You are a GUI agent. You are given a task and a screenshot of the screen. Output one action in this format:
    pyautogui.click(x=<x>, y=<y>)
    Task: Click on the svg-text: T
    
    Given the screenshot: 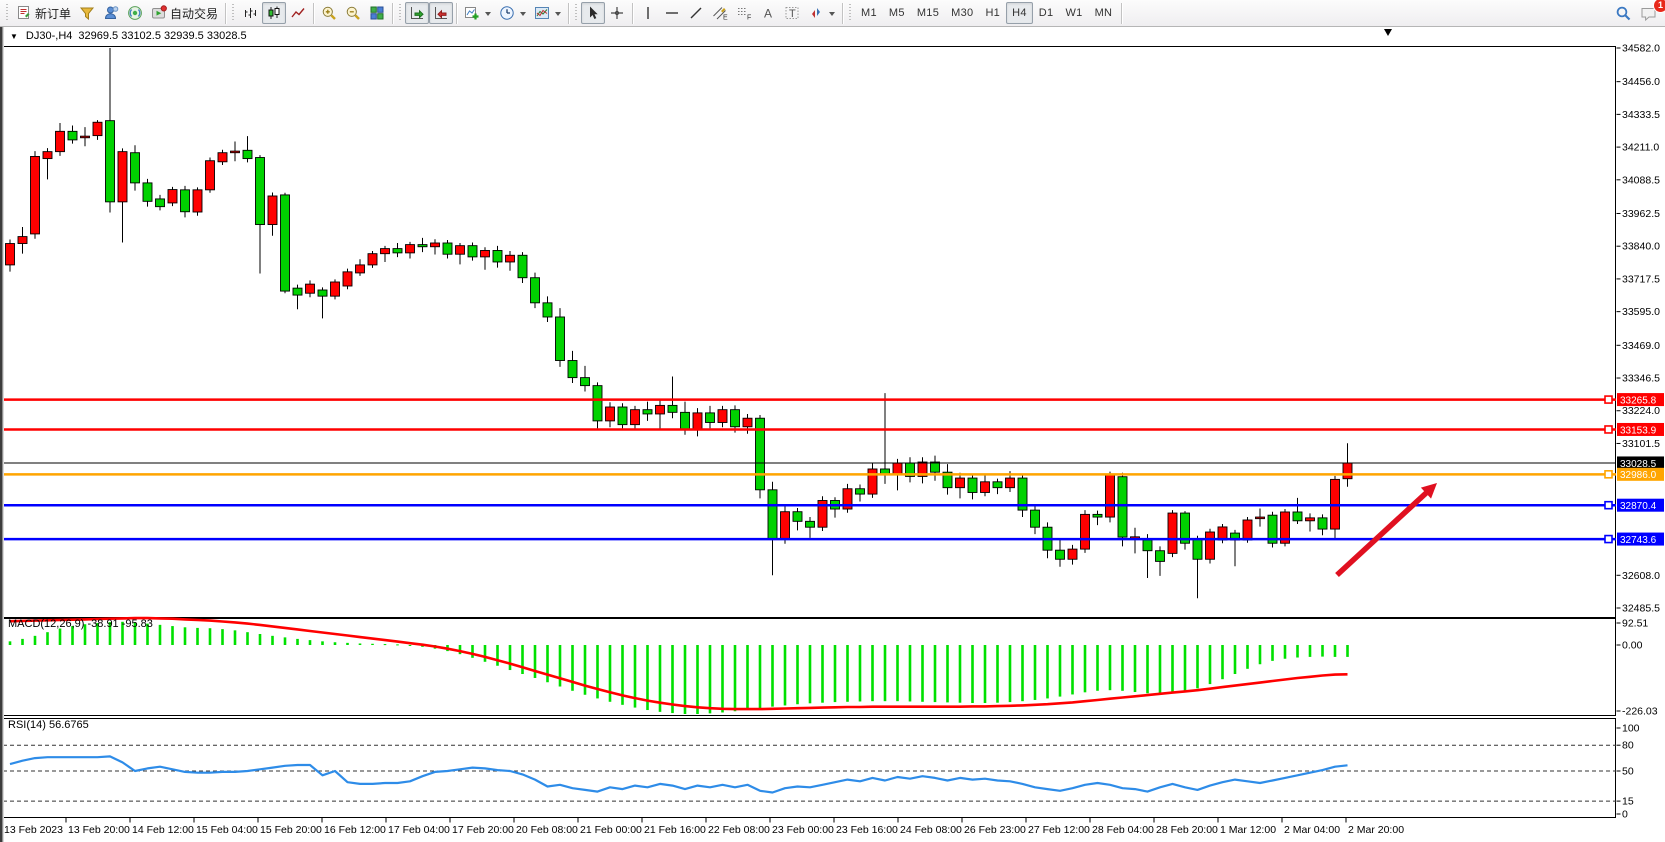 What is the action you would take?
    pyautogui.click(x=792, y=14)
    